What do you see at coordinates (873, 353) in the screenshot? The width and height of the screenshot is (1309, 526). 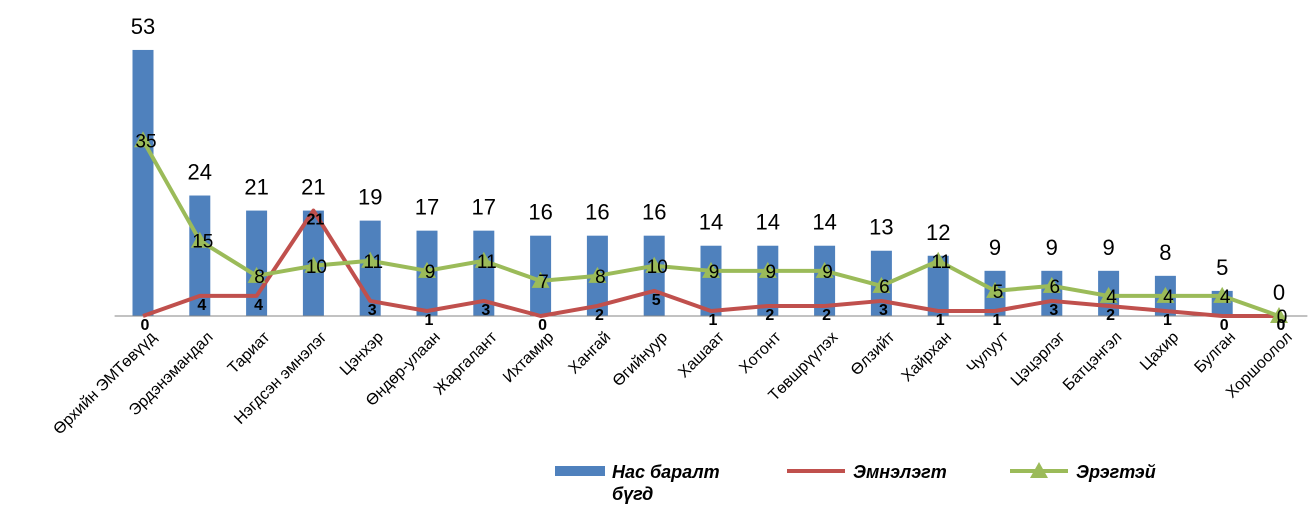 I see `category-label: Өлзийт` at bounding box center [873, 353].